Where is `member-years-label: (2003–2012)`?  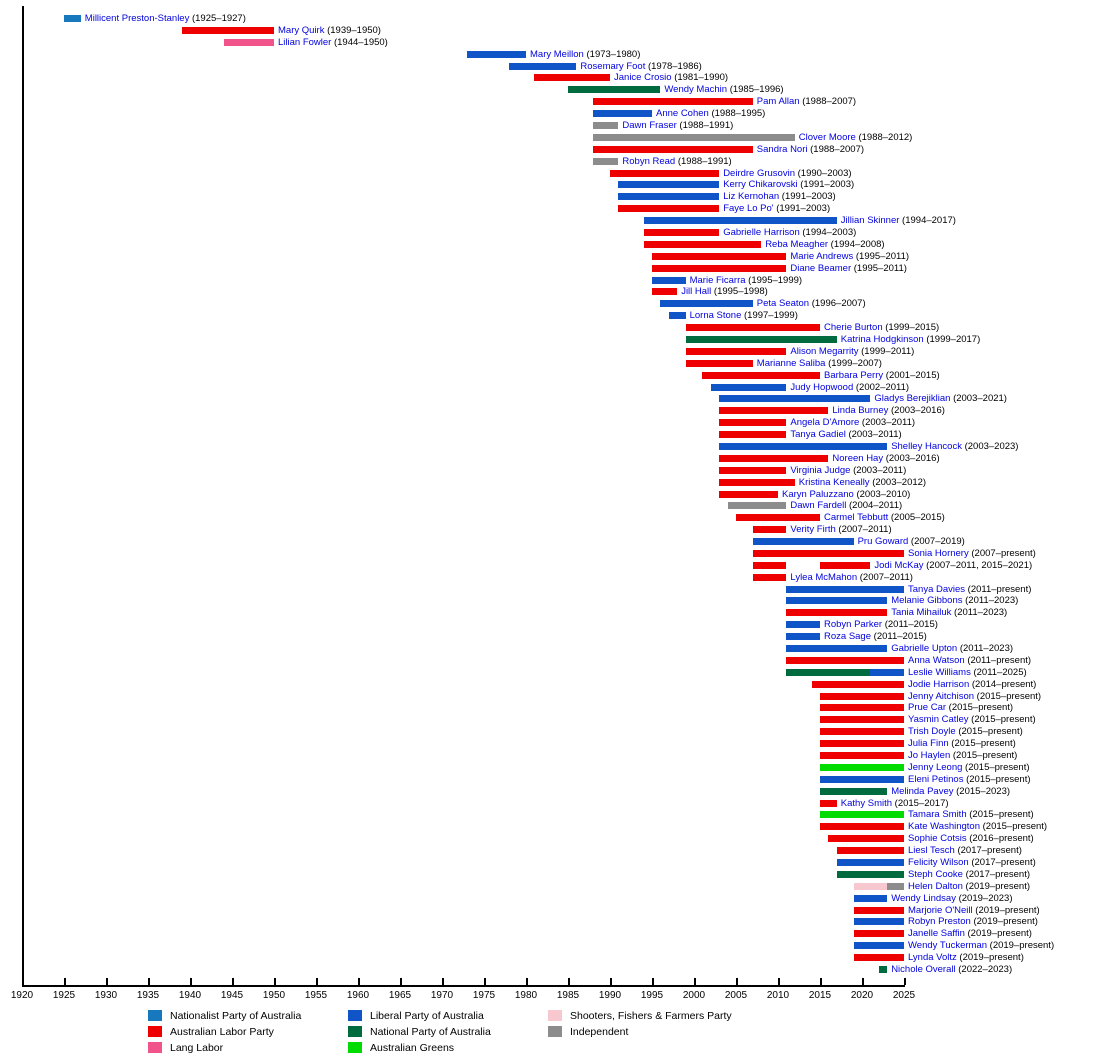
member-years-label: (2003–2012) is located at coordinates (898, 482).